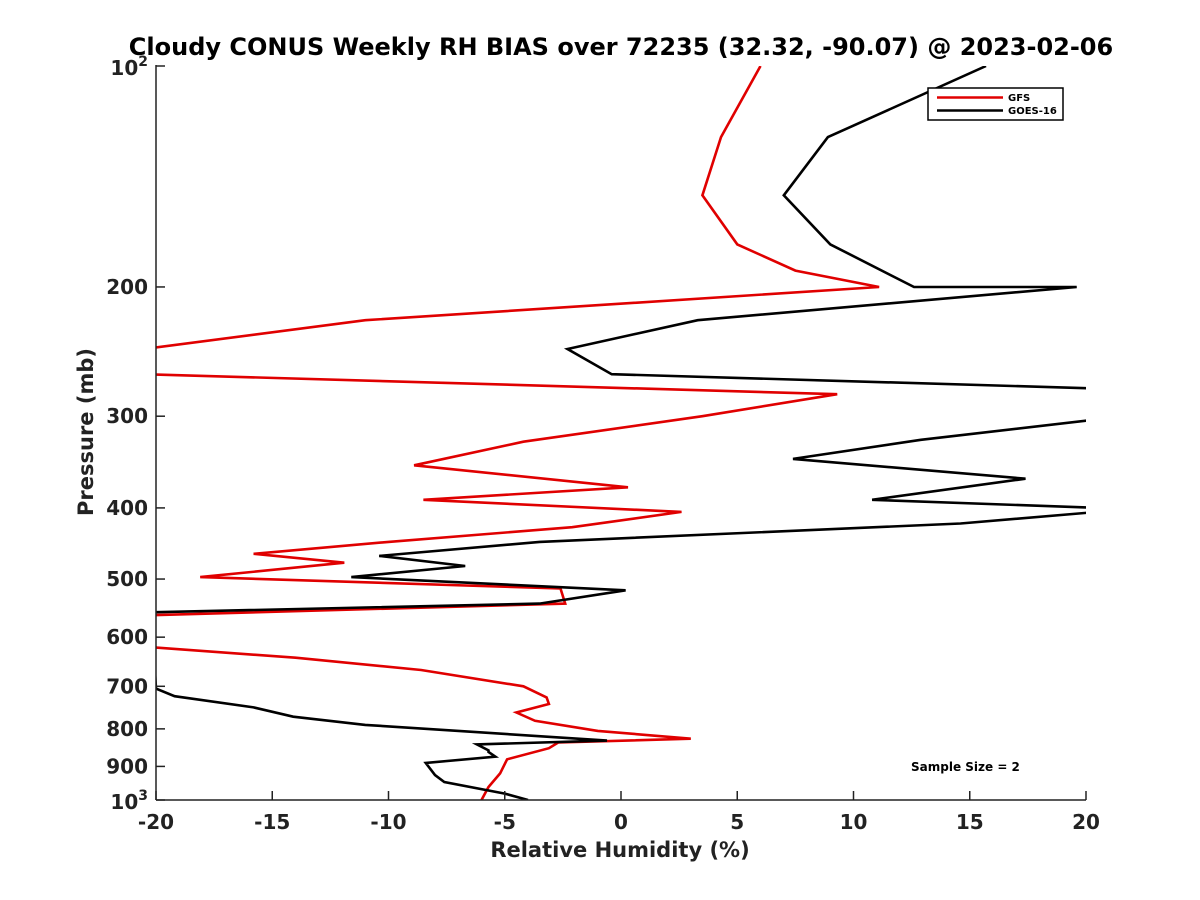 This screenshot has height=900, width=1200. I want to click on x-tick-label: 5, so click(737, 822).